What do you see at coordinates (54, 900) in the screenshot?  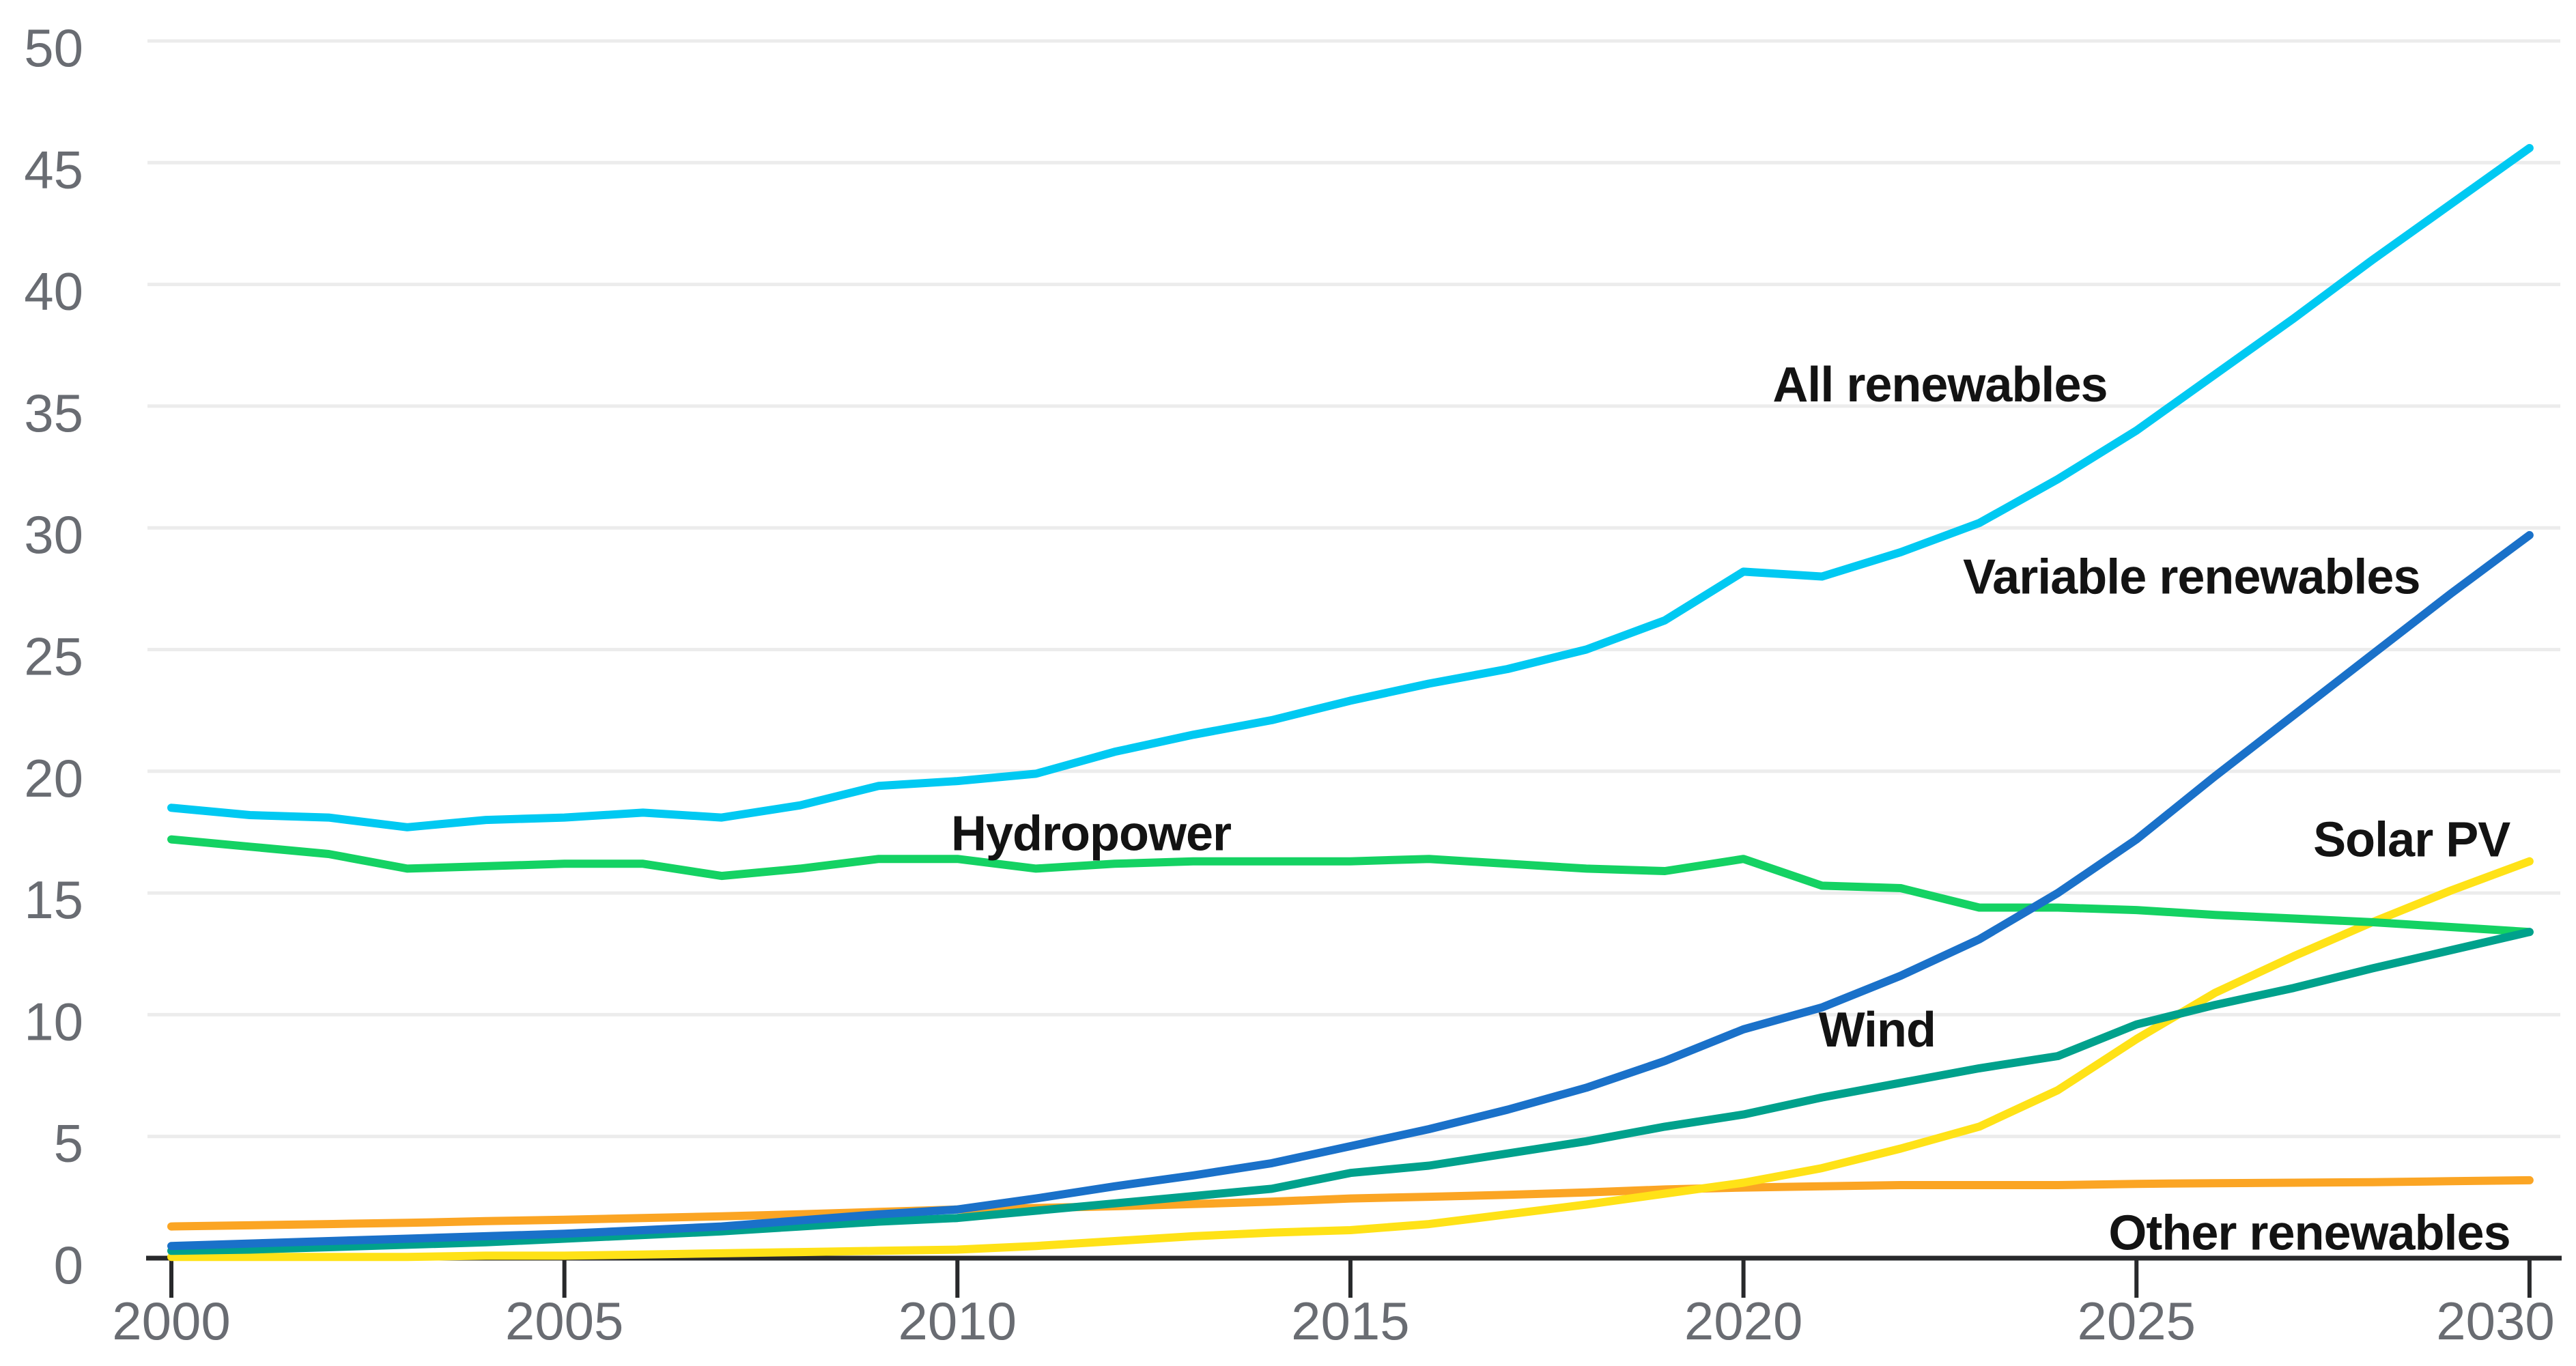 I see `y-tick-label-15: 15` at bounding box center [54, 900].